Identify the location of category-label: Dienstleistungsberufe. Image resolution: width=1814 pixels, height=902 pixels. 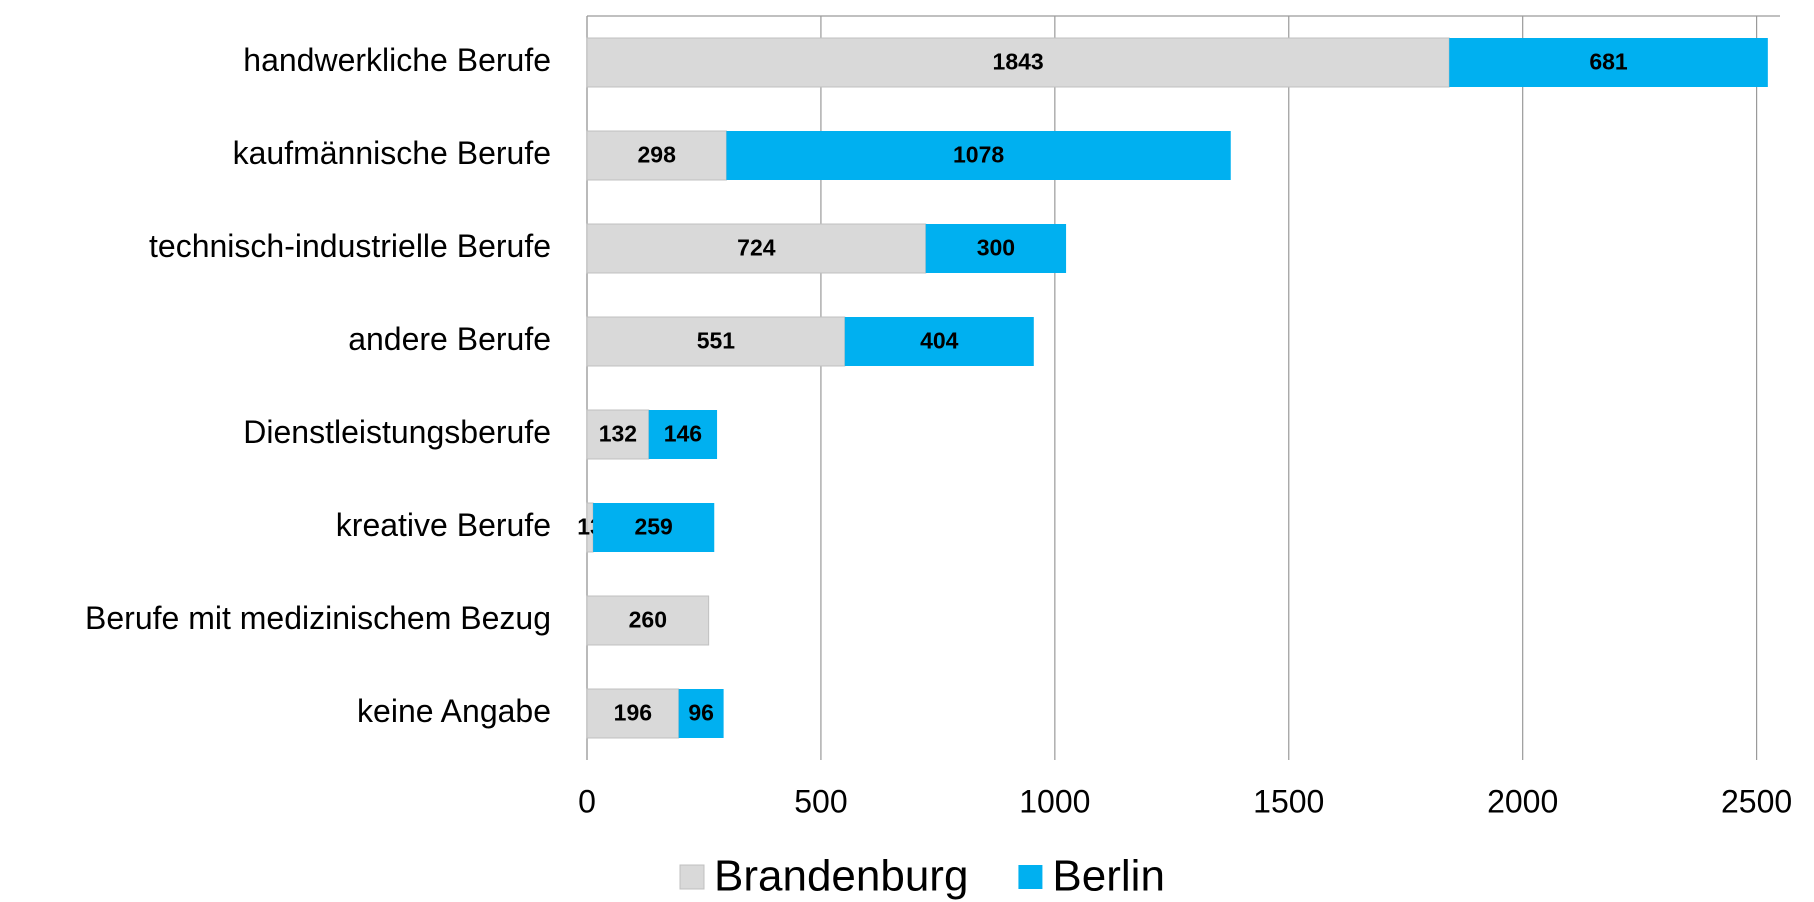
(397, 432).